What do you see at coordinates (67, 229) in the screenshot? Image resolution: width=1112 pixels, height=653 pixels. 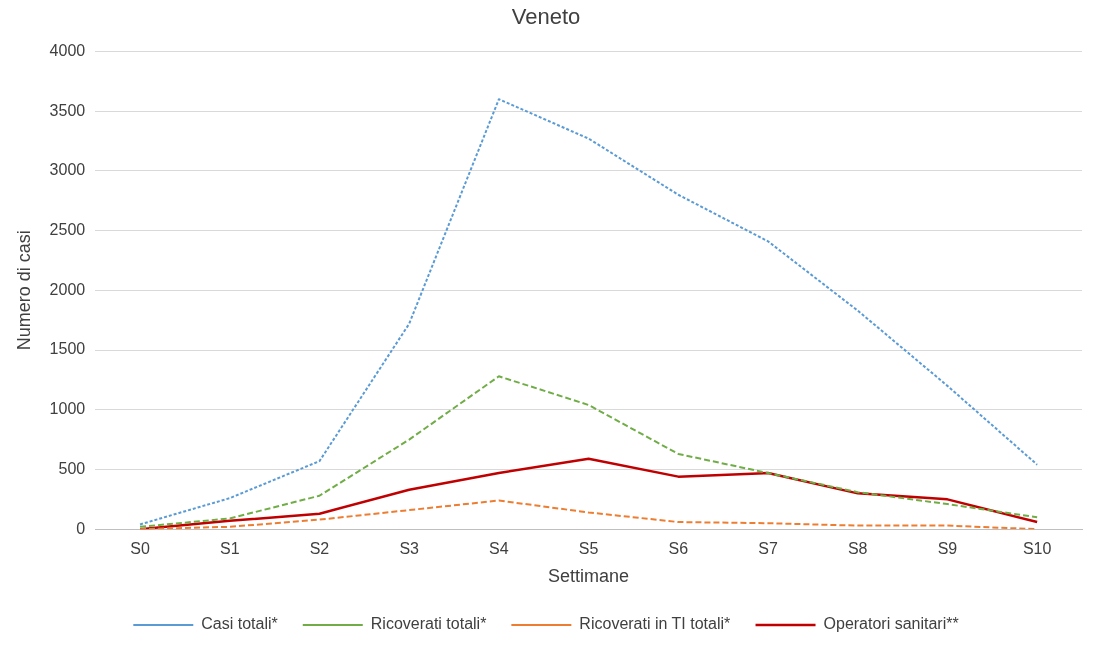 I see `y-tick-label: 2500` at bounding box center [67, 229].